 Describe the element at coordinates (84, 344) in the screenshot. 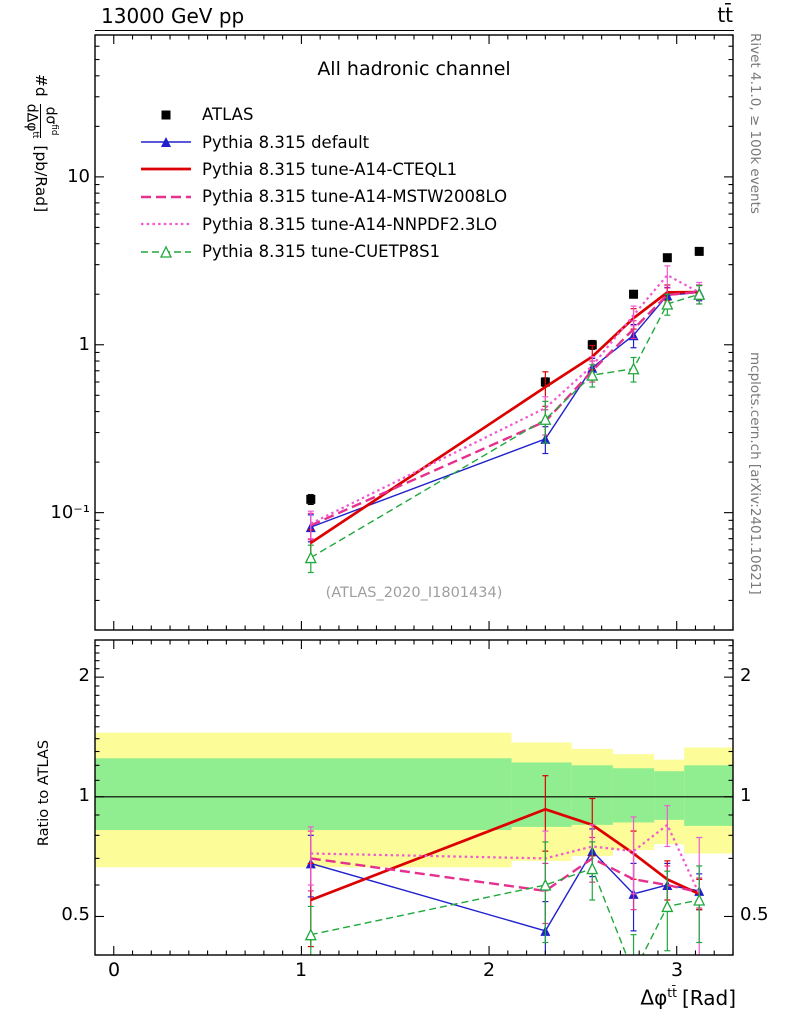

I see `main-ytick-1: 1` at that location.